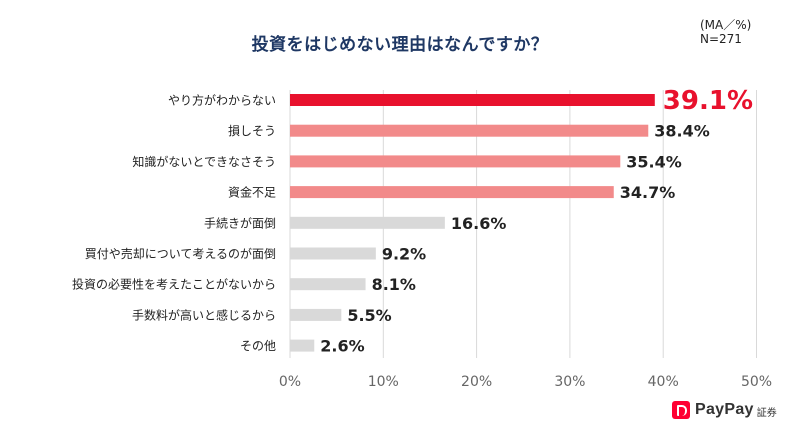 Image resolution: width=800 pixels, height=428 pixels. What do you see at coordinates (400, 45) in the screenshot?
I see `chart-title: 投資をはじめない理由はなんですか？` at bounding box center [400, 45].